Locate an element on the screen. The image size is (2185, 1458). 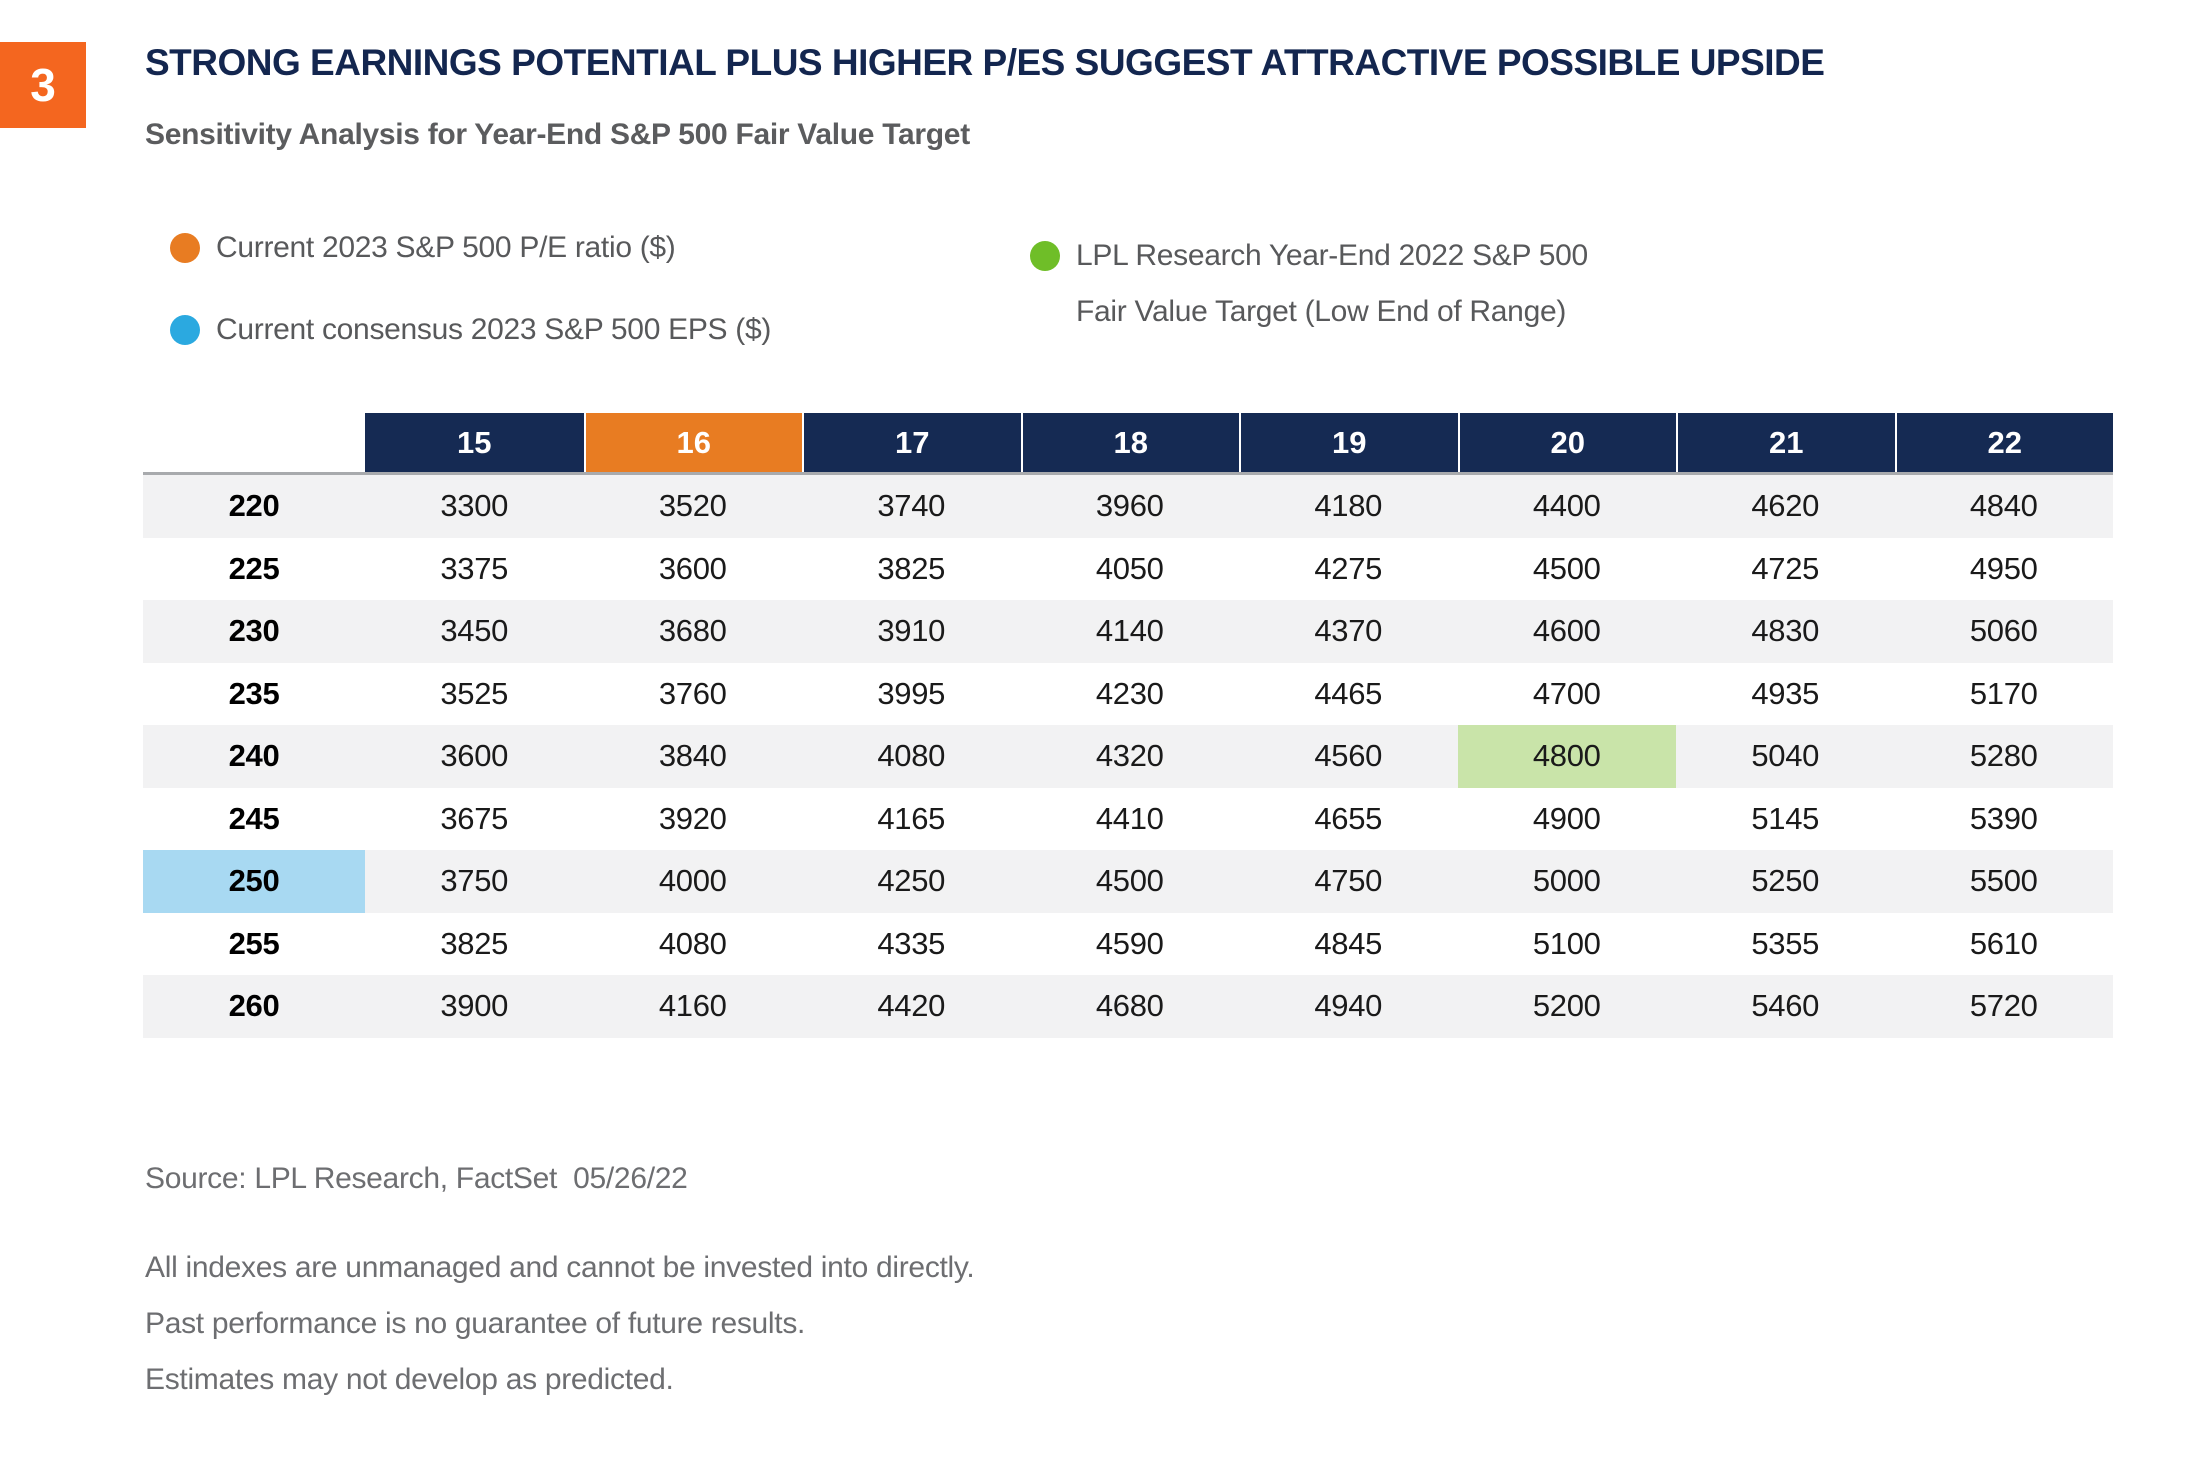
table-row-eps-235: 235 3525 3760 3995 4230 4465 4700 4935 5170 is located at coordinates (1128, 694).